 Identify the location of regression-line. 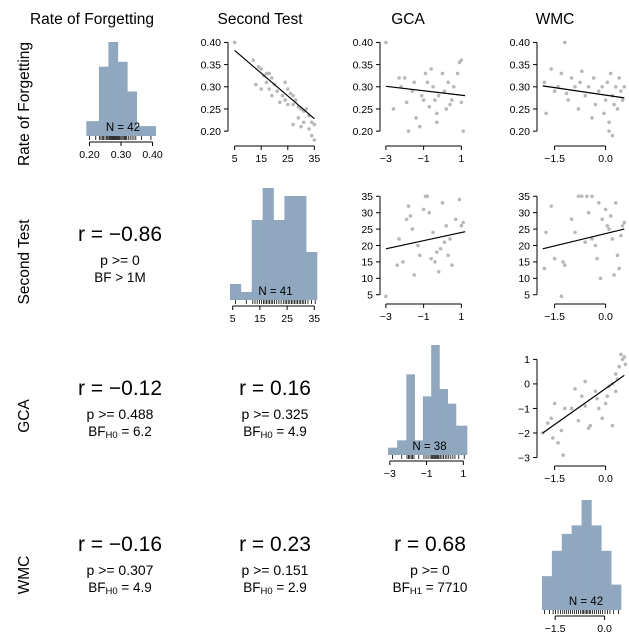
(583, 404).